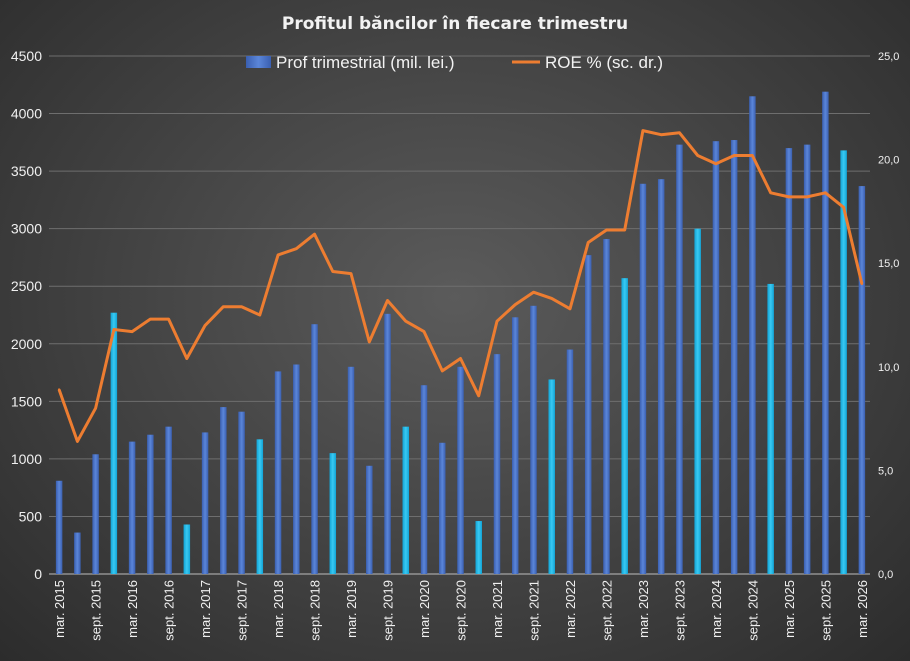  What do you see at coordinates (807, 359) in the screenshot?
I see `bar-iun-2025` at bounding box center [807, 359].